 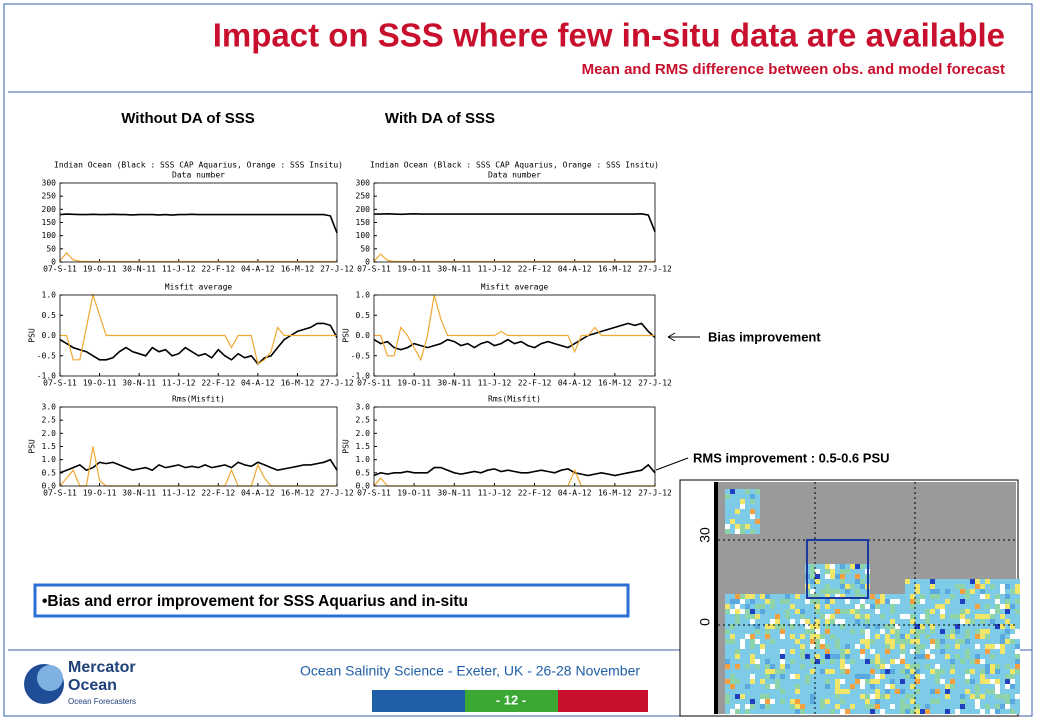 I want to click on annotation: RMS improvement : 0.5-0.6 PSU, so click(x=791, y=457).